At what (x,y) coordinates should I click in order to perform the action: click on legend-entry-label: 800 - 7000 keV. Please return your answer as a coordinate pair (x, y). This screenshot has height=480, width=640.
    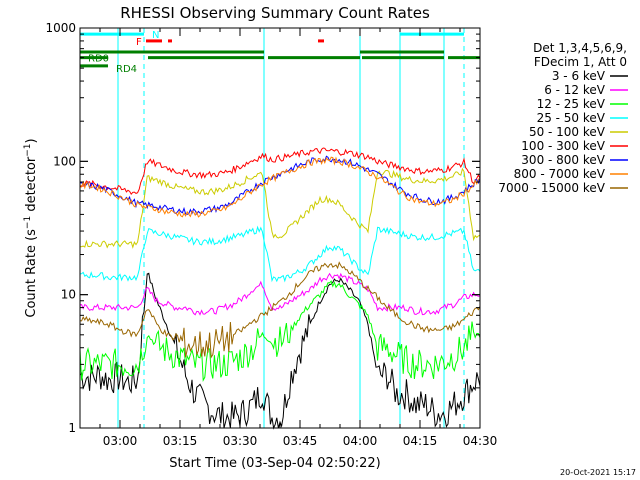
    Looking at the image, I should click on (560, 174).